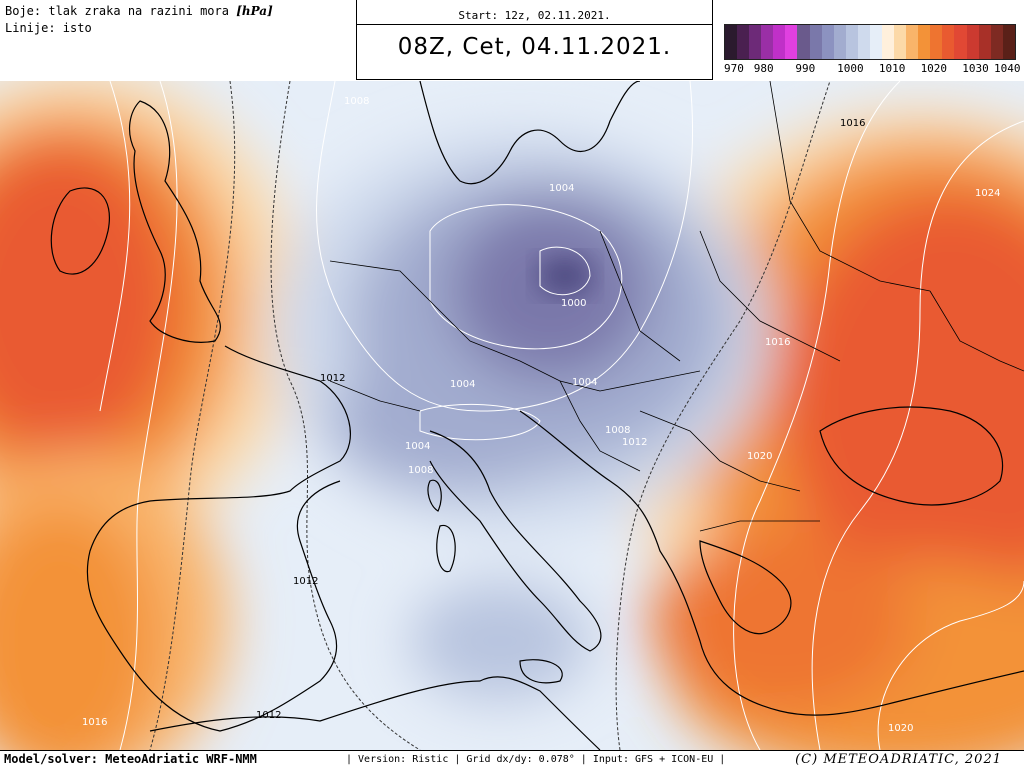 The image size is (1024, 769). What do you see at coordinates (892, 68) in the screenshot?
I see `scale-label: 1010` at bounding box center [892, 68].